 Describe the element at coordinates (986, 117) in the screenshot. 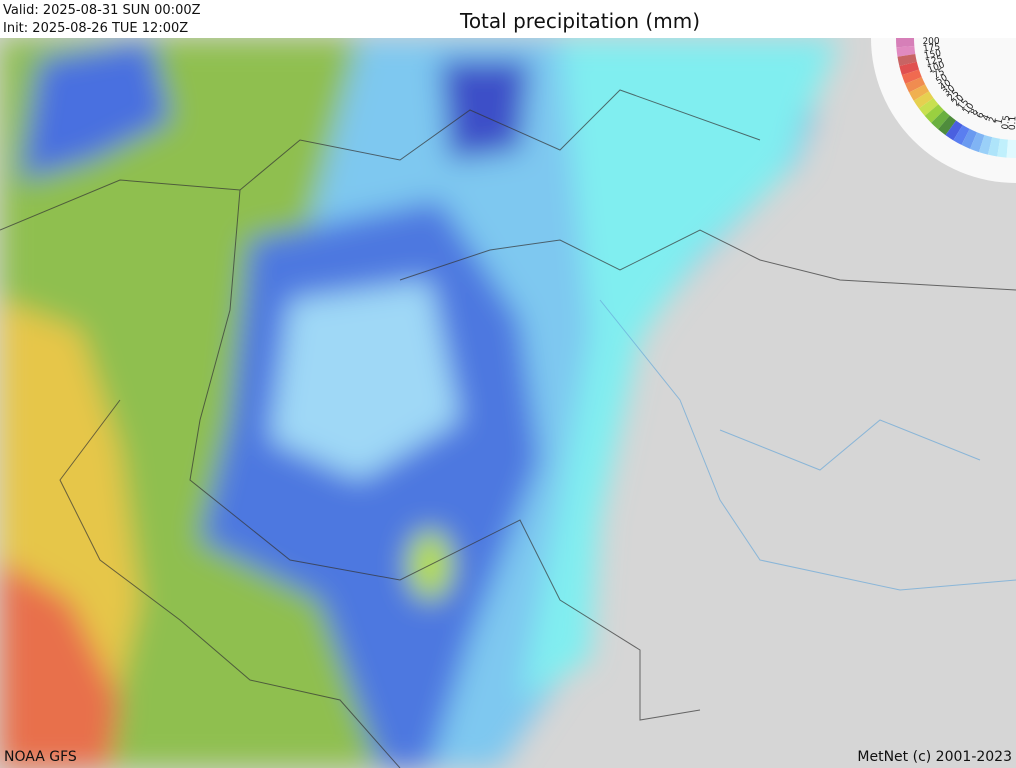

I see `legend-label: 4` at that location.